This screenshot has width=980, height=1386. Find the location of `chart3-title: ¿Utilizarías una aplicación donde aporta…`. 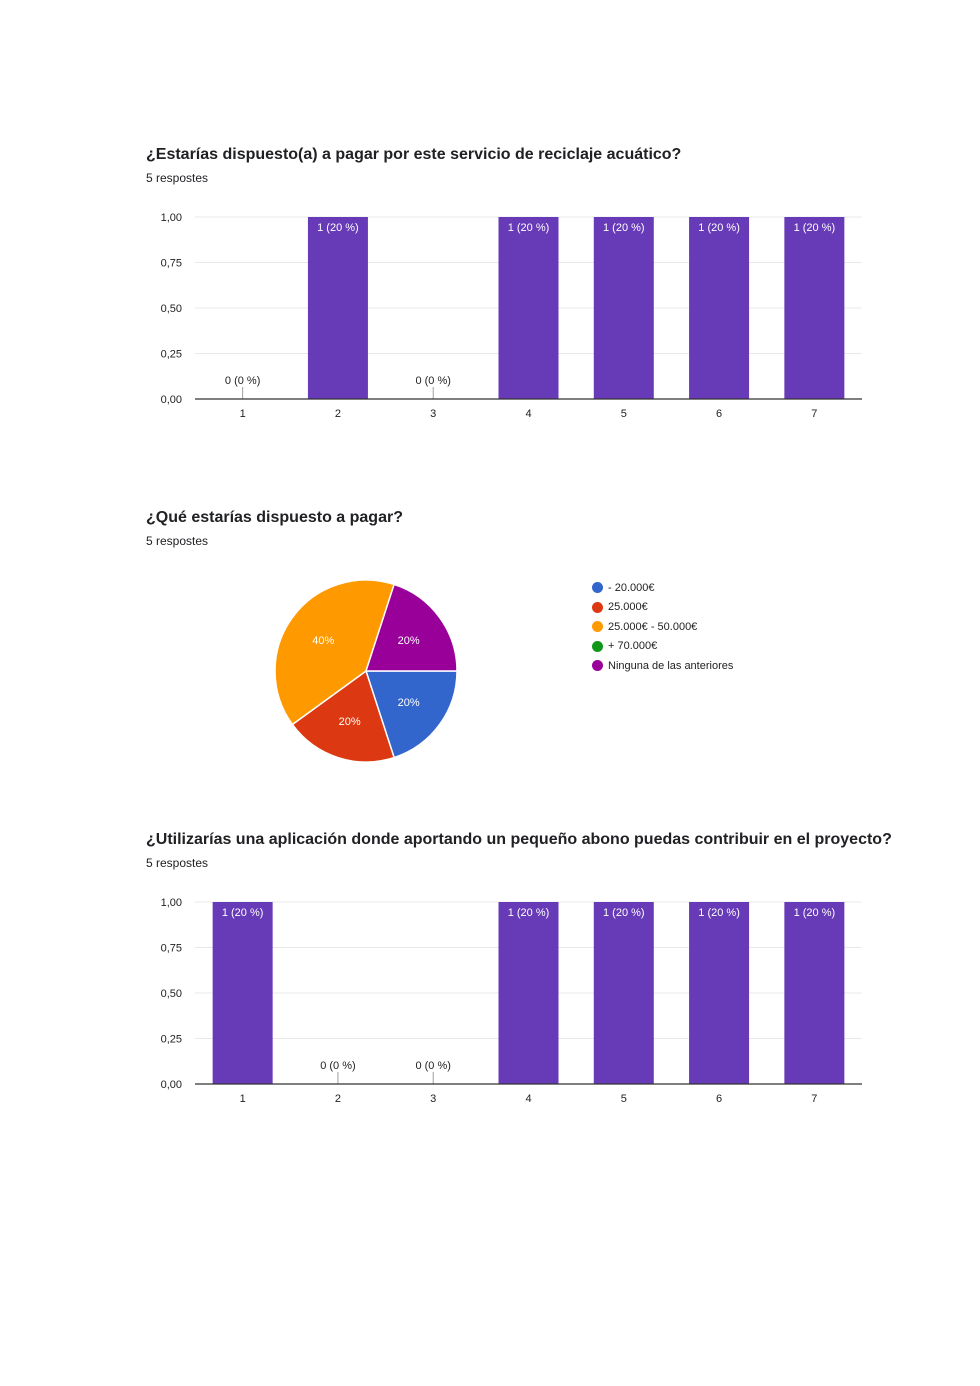

chart3-title: ¿Utilizarías una aplicación donde aporta… is located at coordinates (519, 839).